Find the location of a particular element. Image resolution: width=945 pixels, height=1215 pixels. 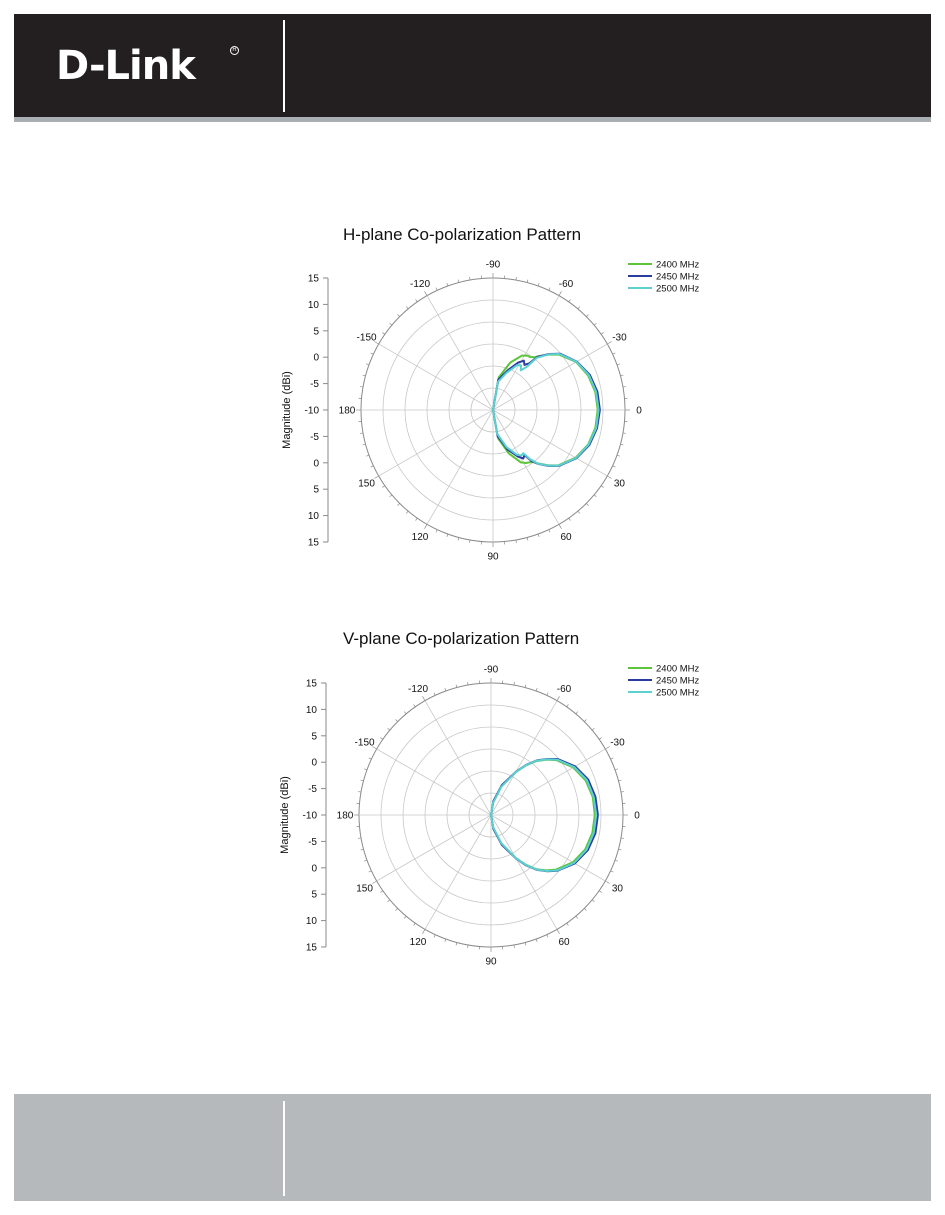

angle-tick-label: 0 is located at coordinates (637, 816).